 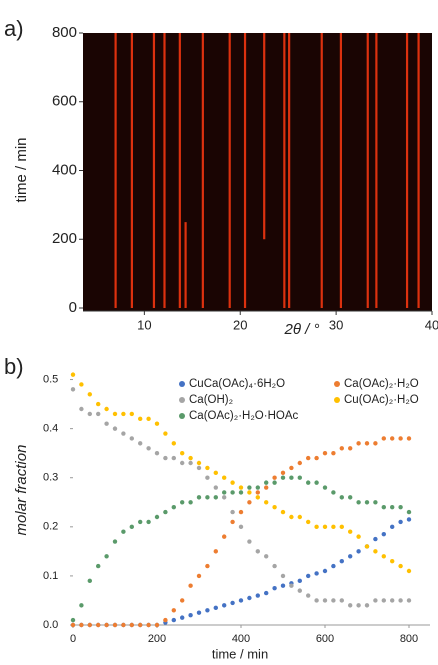 What do you see at coordinates (325, 639) in the screenshot?
I see `x-tick-label: 600` at bounding box center [325, 639].